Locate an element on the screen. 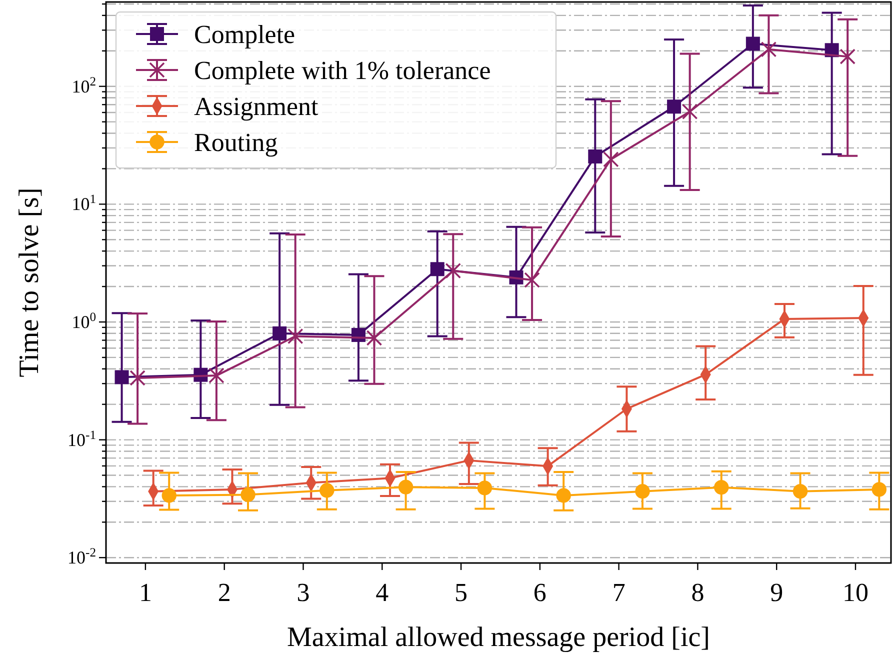  x-tick-label: 1 is located at coordinates (145, 592).